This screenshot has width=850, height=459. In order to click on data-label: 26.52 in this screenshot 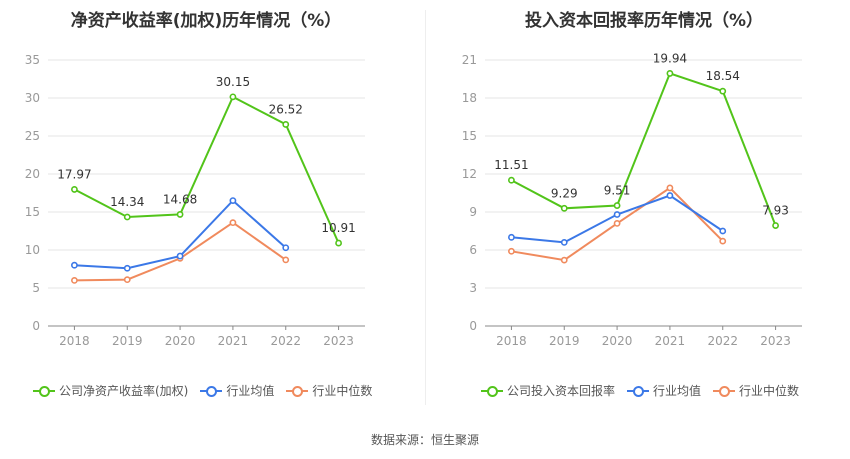, I will do `click(286, 109)`.